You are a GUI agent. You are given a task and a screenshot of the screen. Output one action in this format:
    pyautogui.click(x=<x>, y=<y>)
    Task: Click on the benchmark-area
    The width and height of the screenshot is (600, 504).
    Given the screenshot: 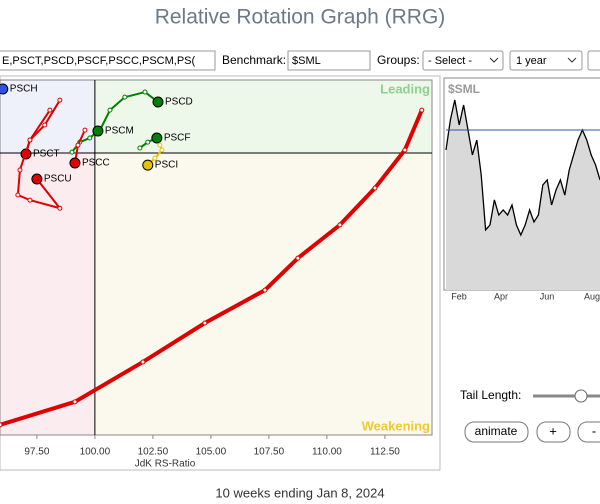 What is the action you would take?
    pyautogui.click(x=523, y=194)
    